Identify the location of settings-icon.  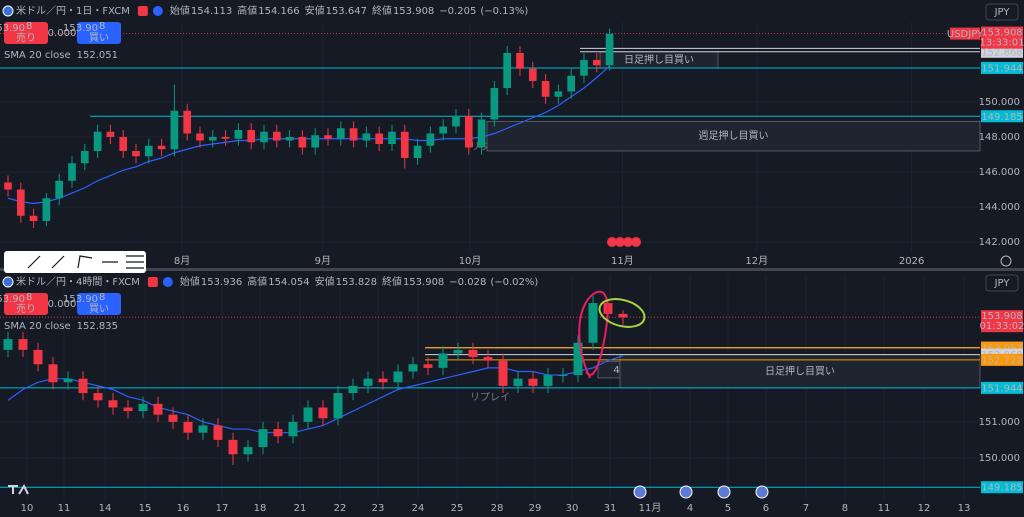
(1006, 261).